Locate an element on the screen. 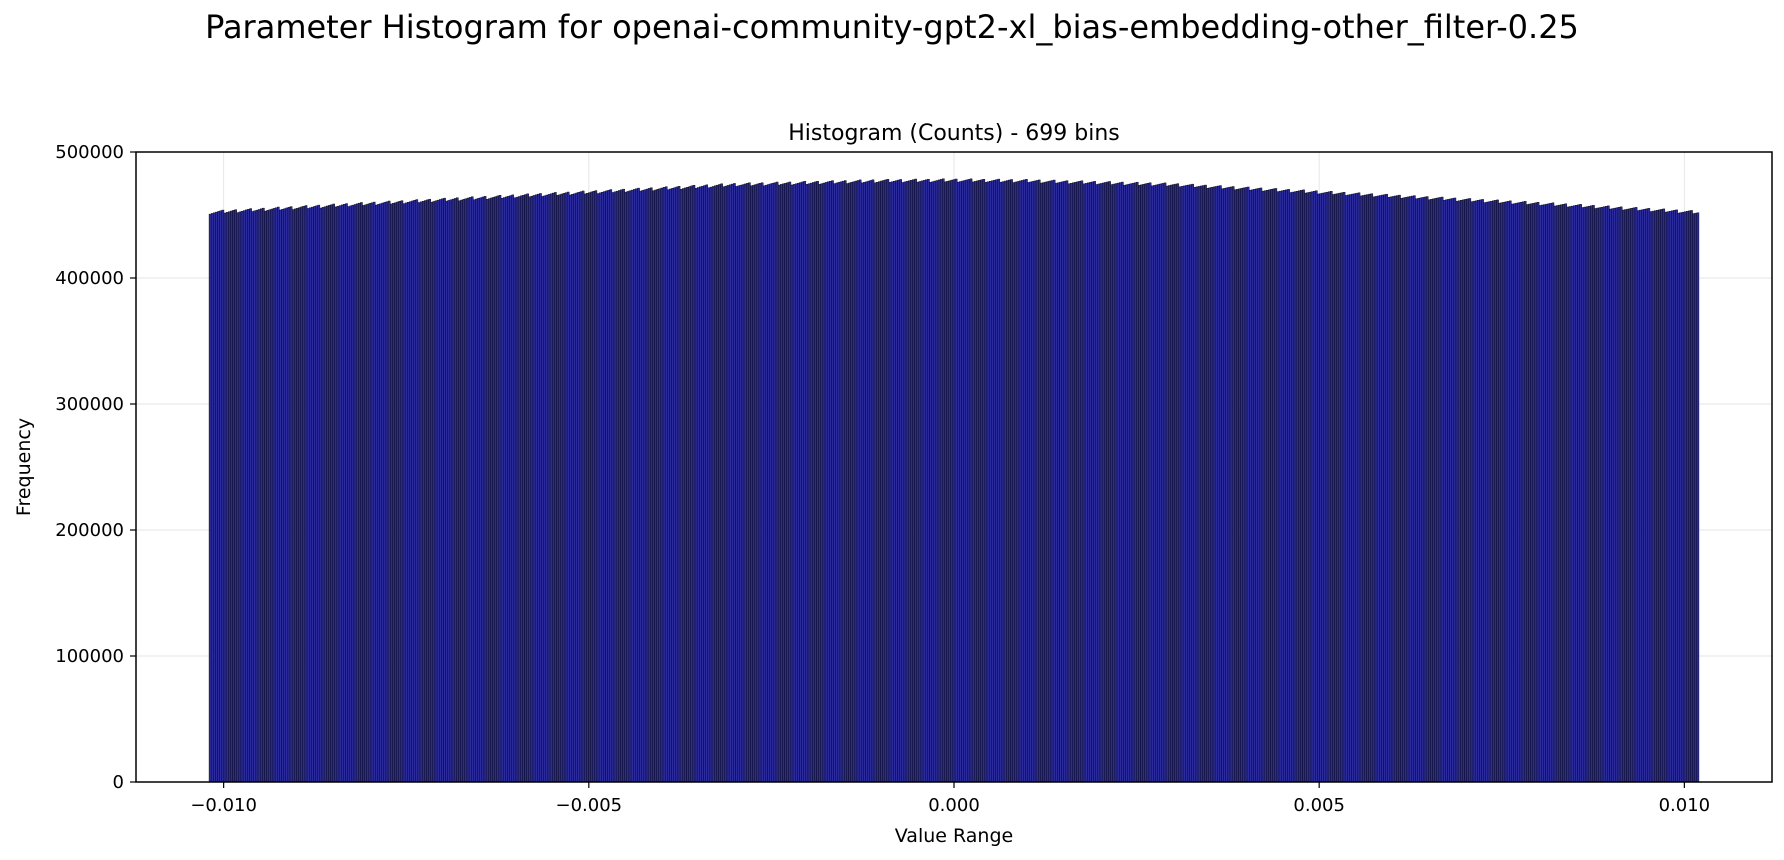 The width and height of the screenshot is (1784, 860). y-axis-label: Frequency is located at coordinates (24, 467).